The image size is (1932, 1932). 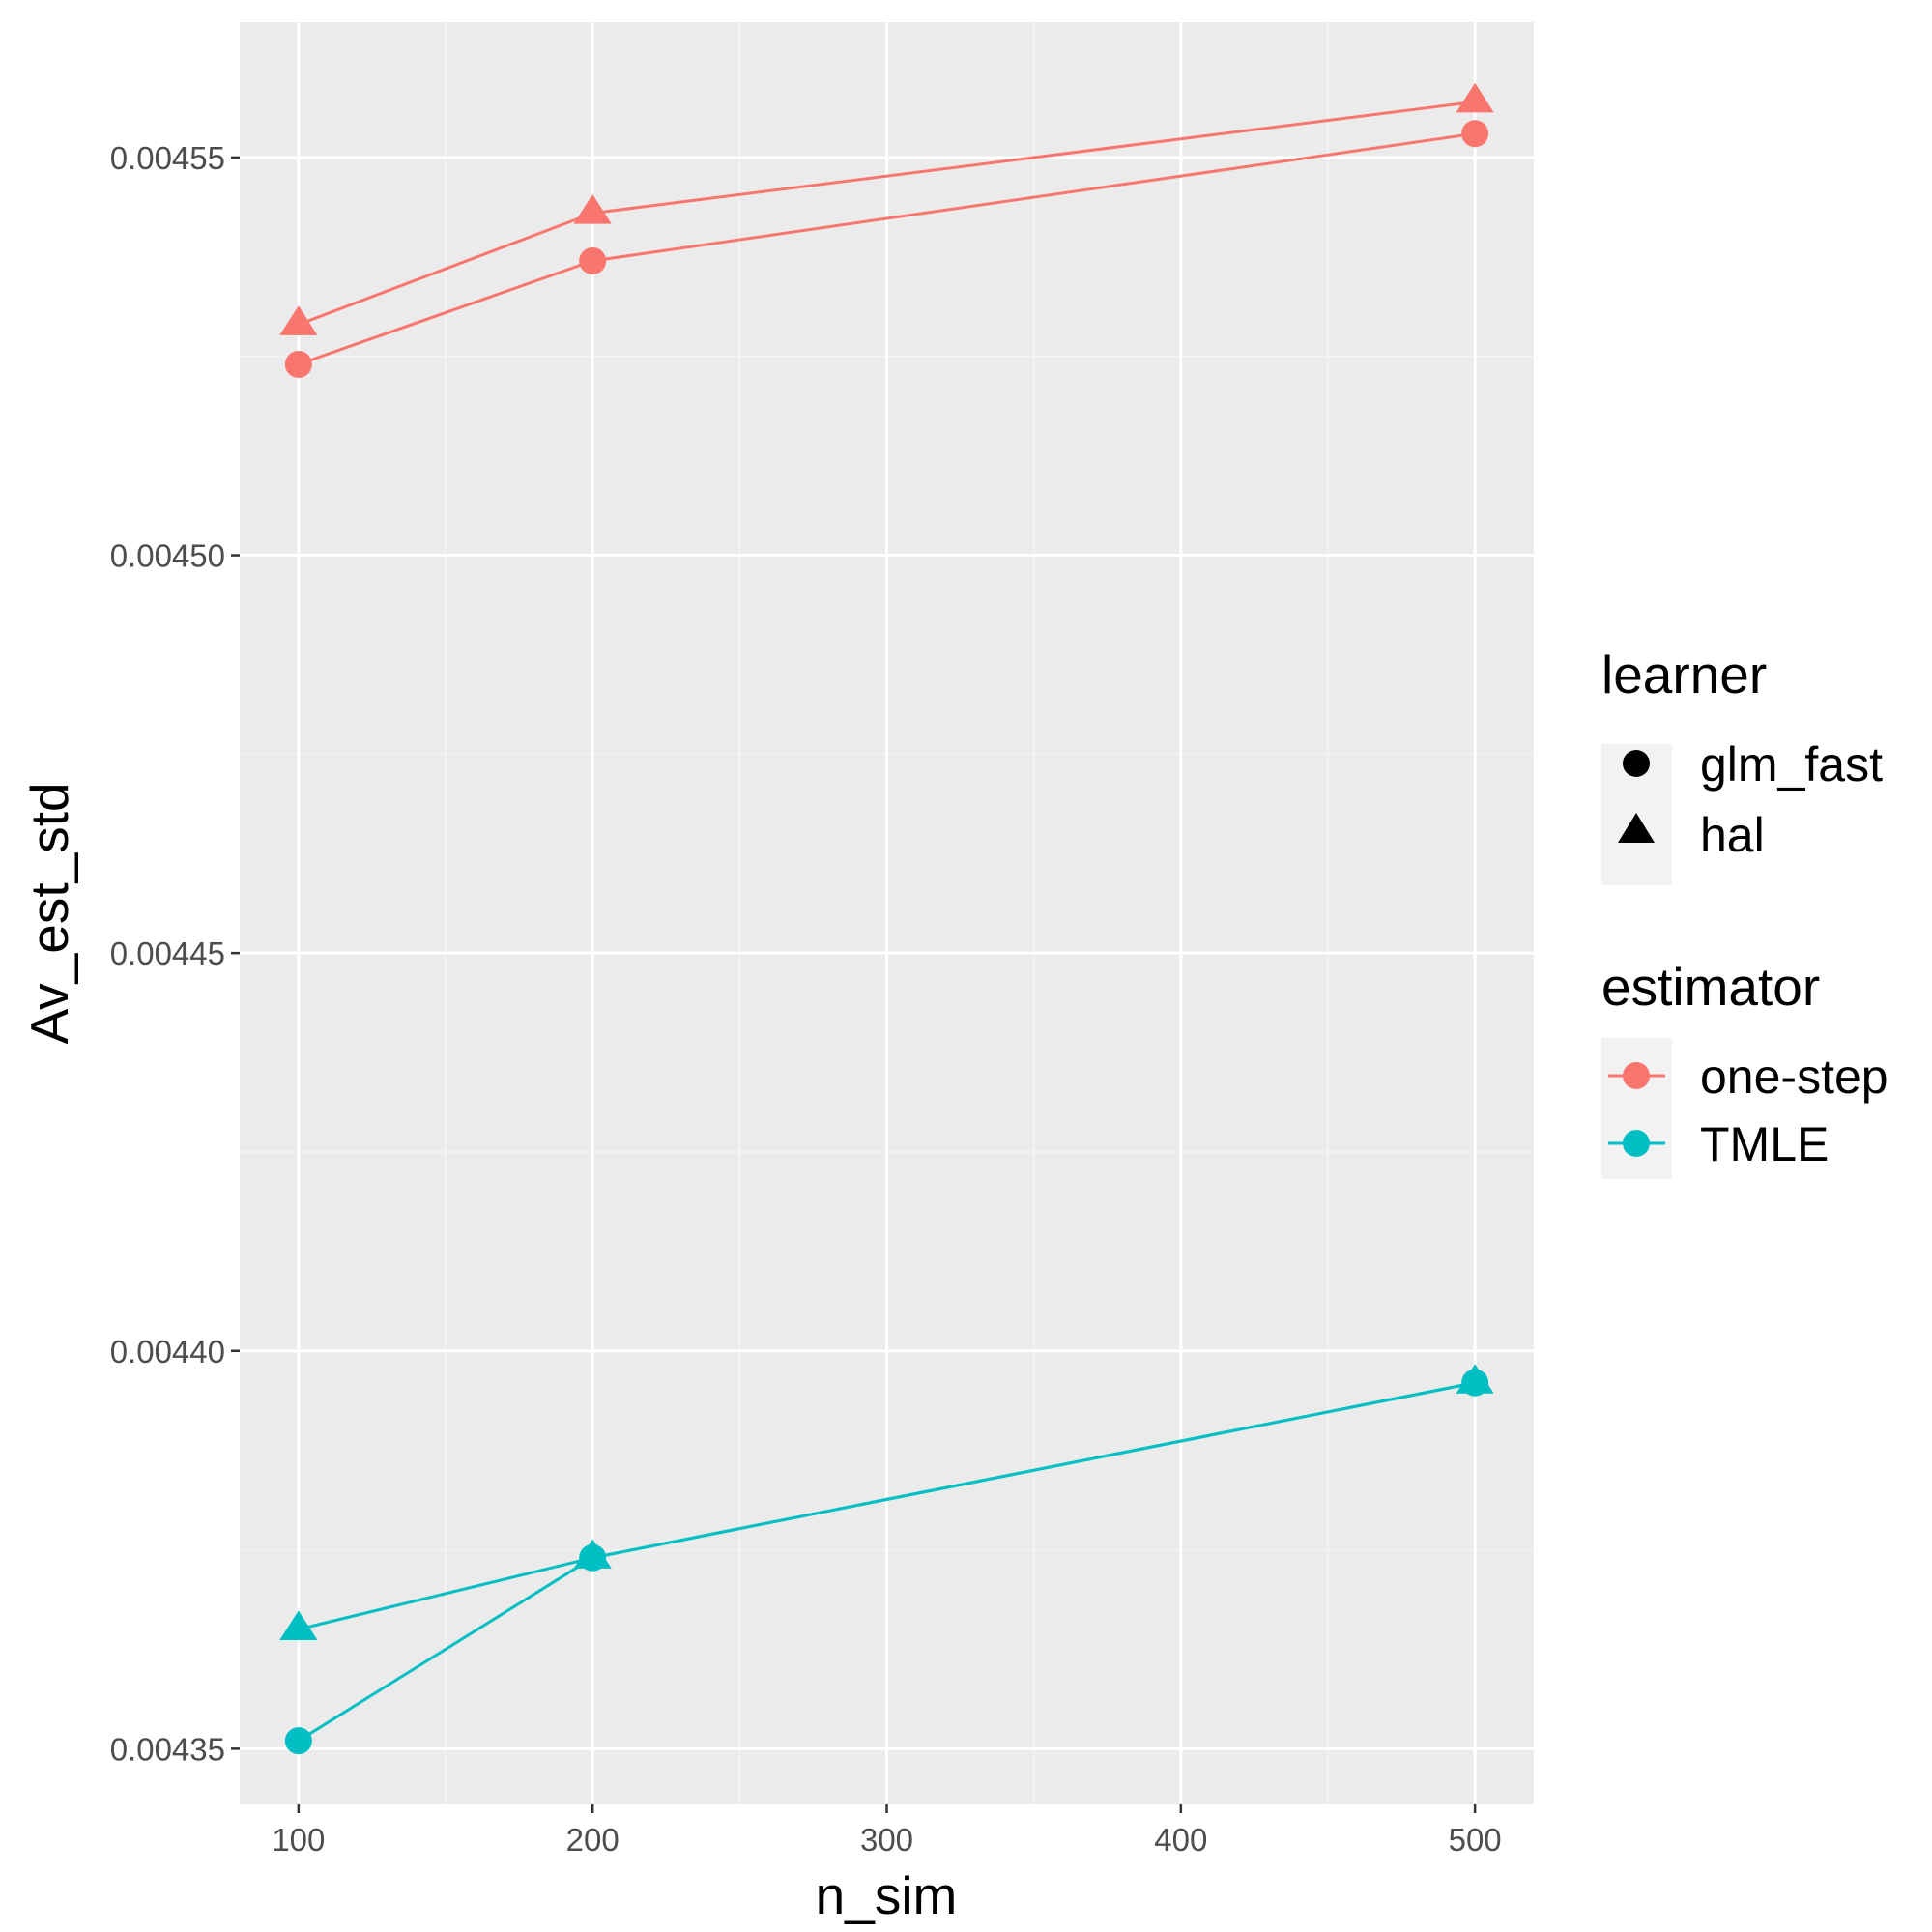 I want to click on x-axis-title: n_sim, so click(x=887, y=1895).